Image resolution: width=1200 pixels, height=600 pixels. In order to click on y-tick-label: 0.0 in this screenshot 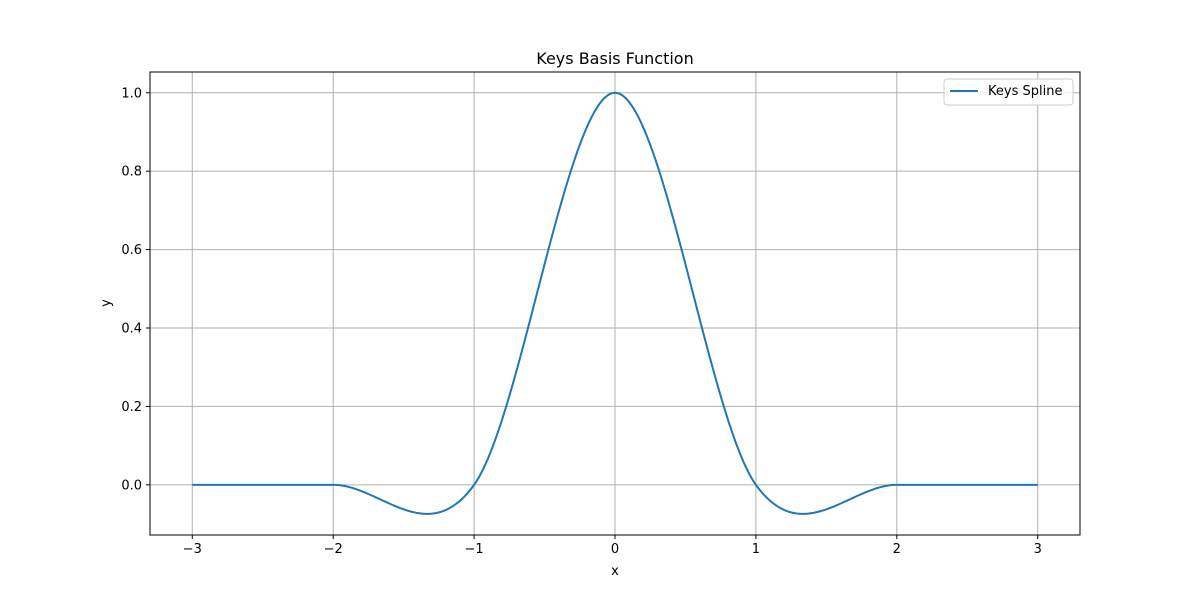, I will do `click(131, 485)`.